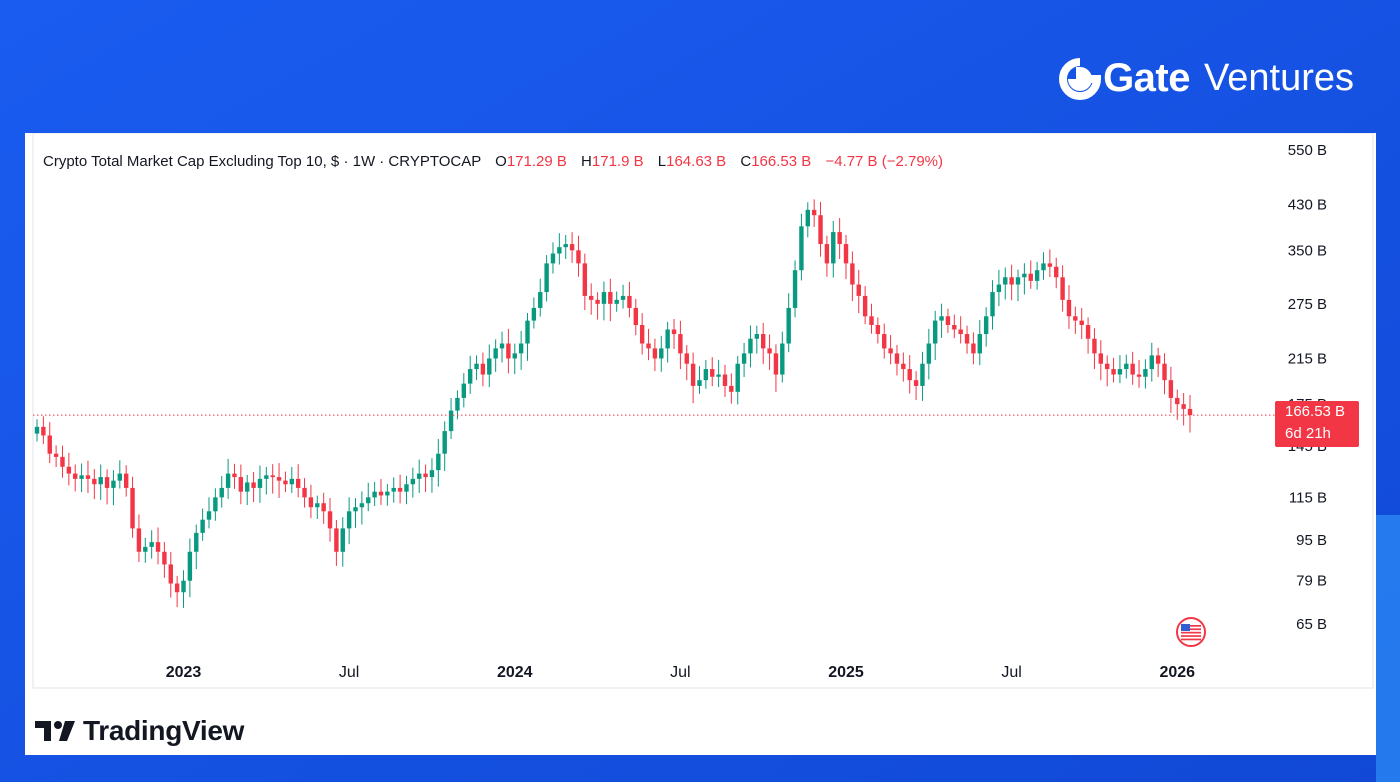 This screenshot has height=782, width=1400. I want to click on us-flag-canton, so click(1185, 627).